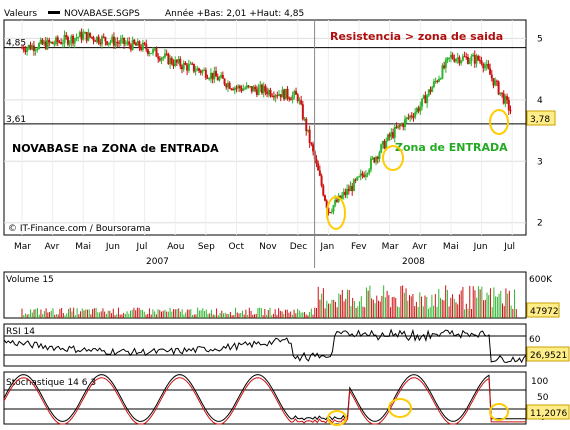 The width and height of the screenshot is (570, 430). What do you see at coordinates (413, 262) in the screenshot?
I see `year-label-2008: 2008` at bounding box center [413, 262].